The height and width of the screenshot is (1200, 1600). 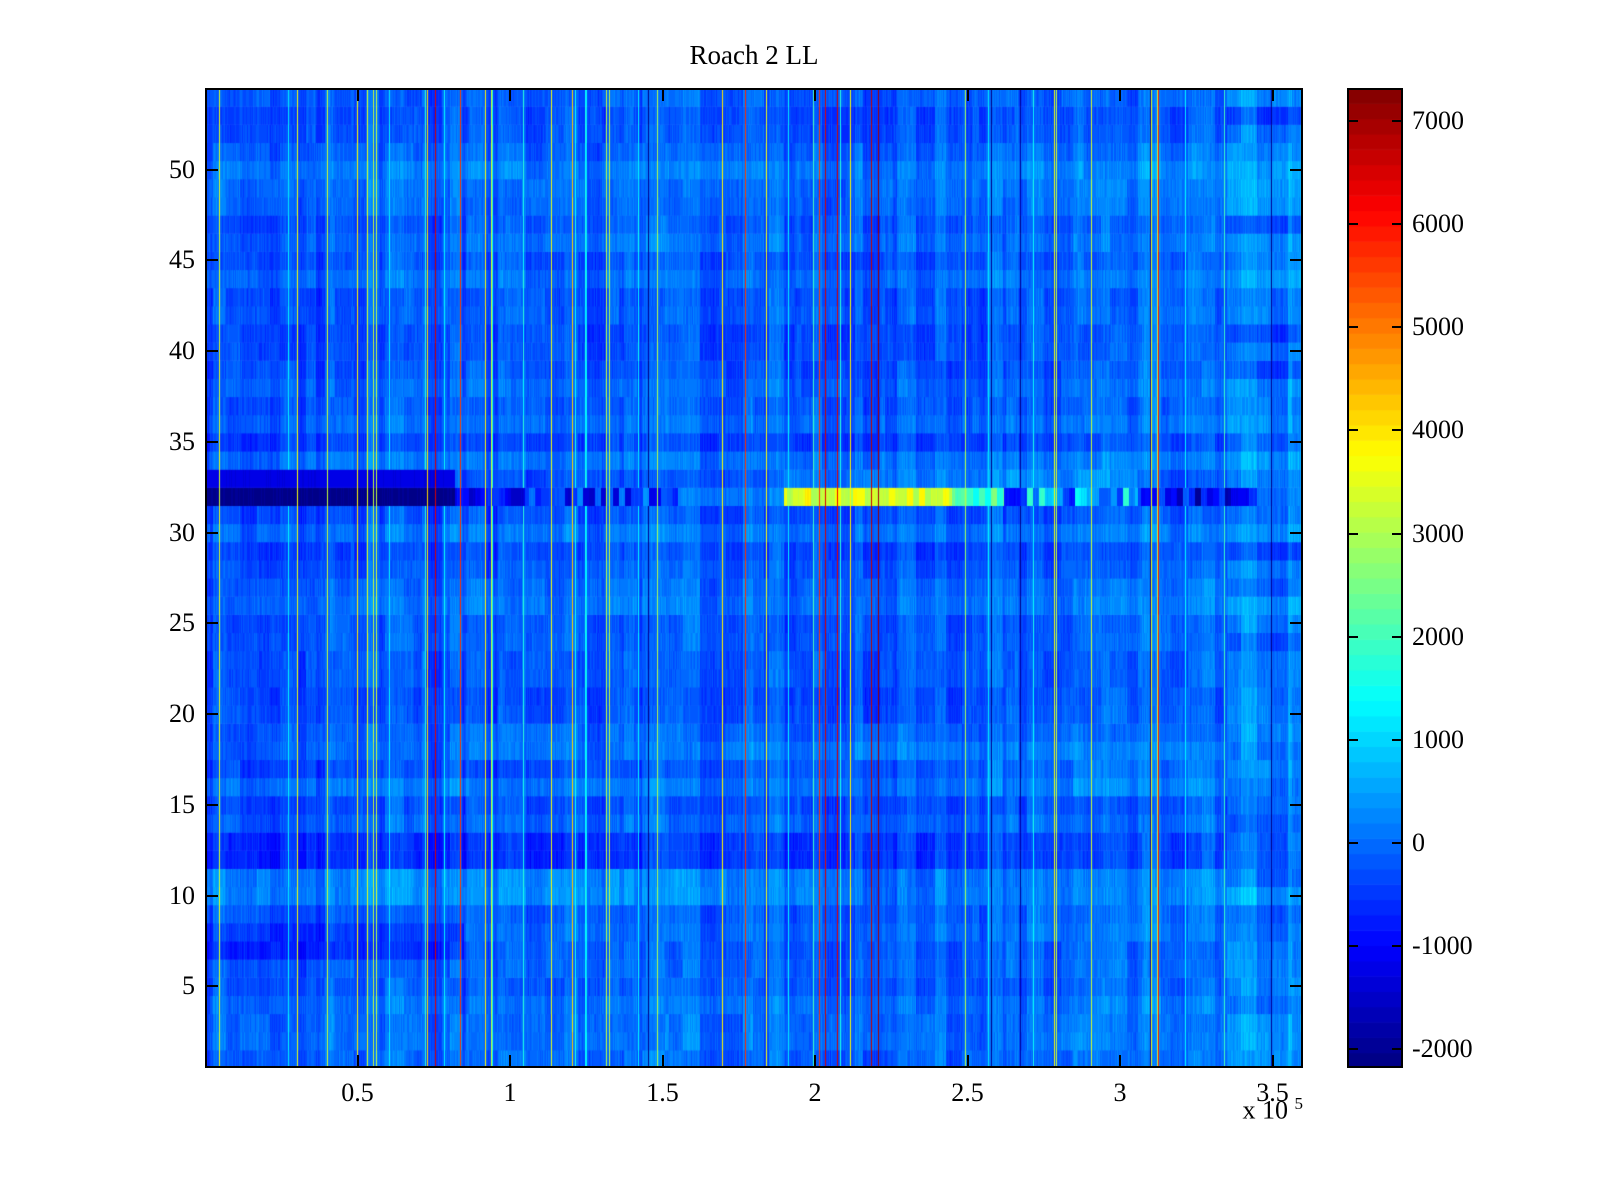 What do you see at coordinates (1265, 1110) in the screenshot?
I see `exponent-base-text: x 10` at bounding box center [1265, 1110].